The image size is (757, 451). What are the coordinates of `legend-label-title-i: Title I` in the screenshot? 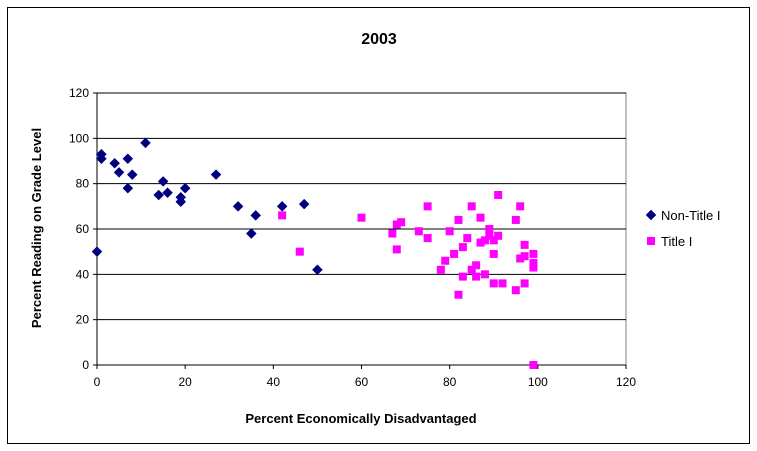 It's located at (676, 241).